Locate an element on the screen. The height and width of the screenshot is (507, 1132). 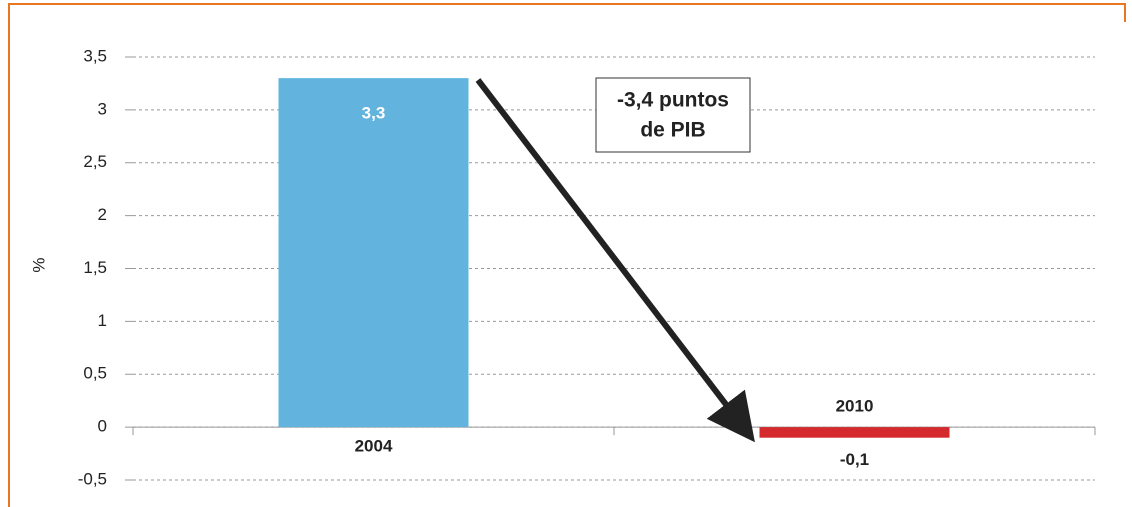
value-label: -0,1 is located at coordinates (854, 459).